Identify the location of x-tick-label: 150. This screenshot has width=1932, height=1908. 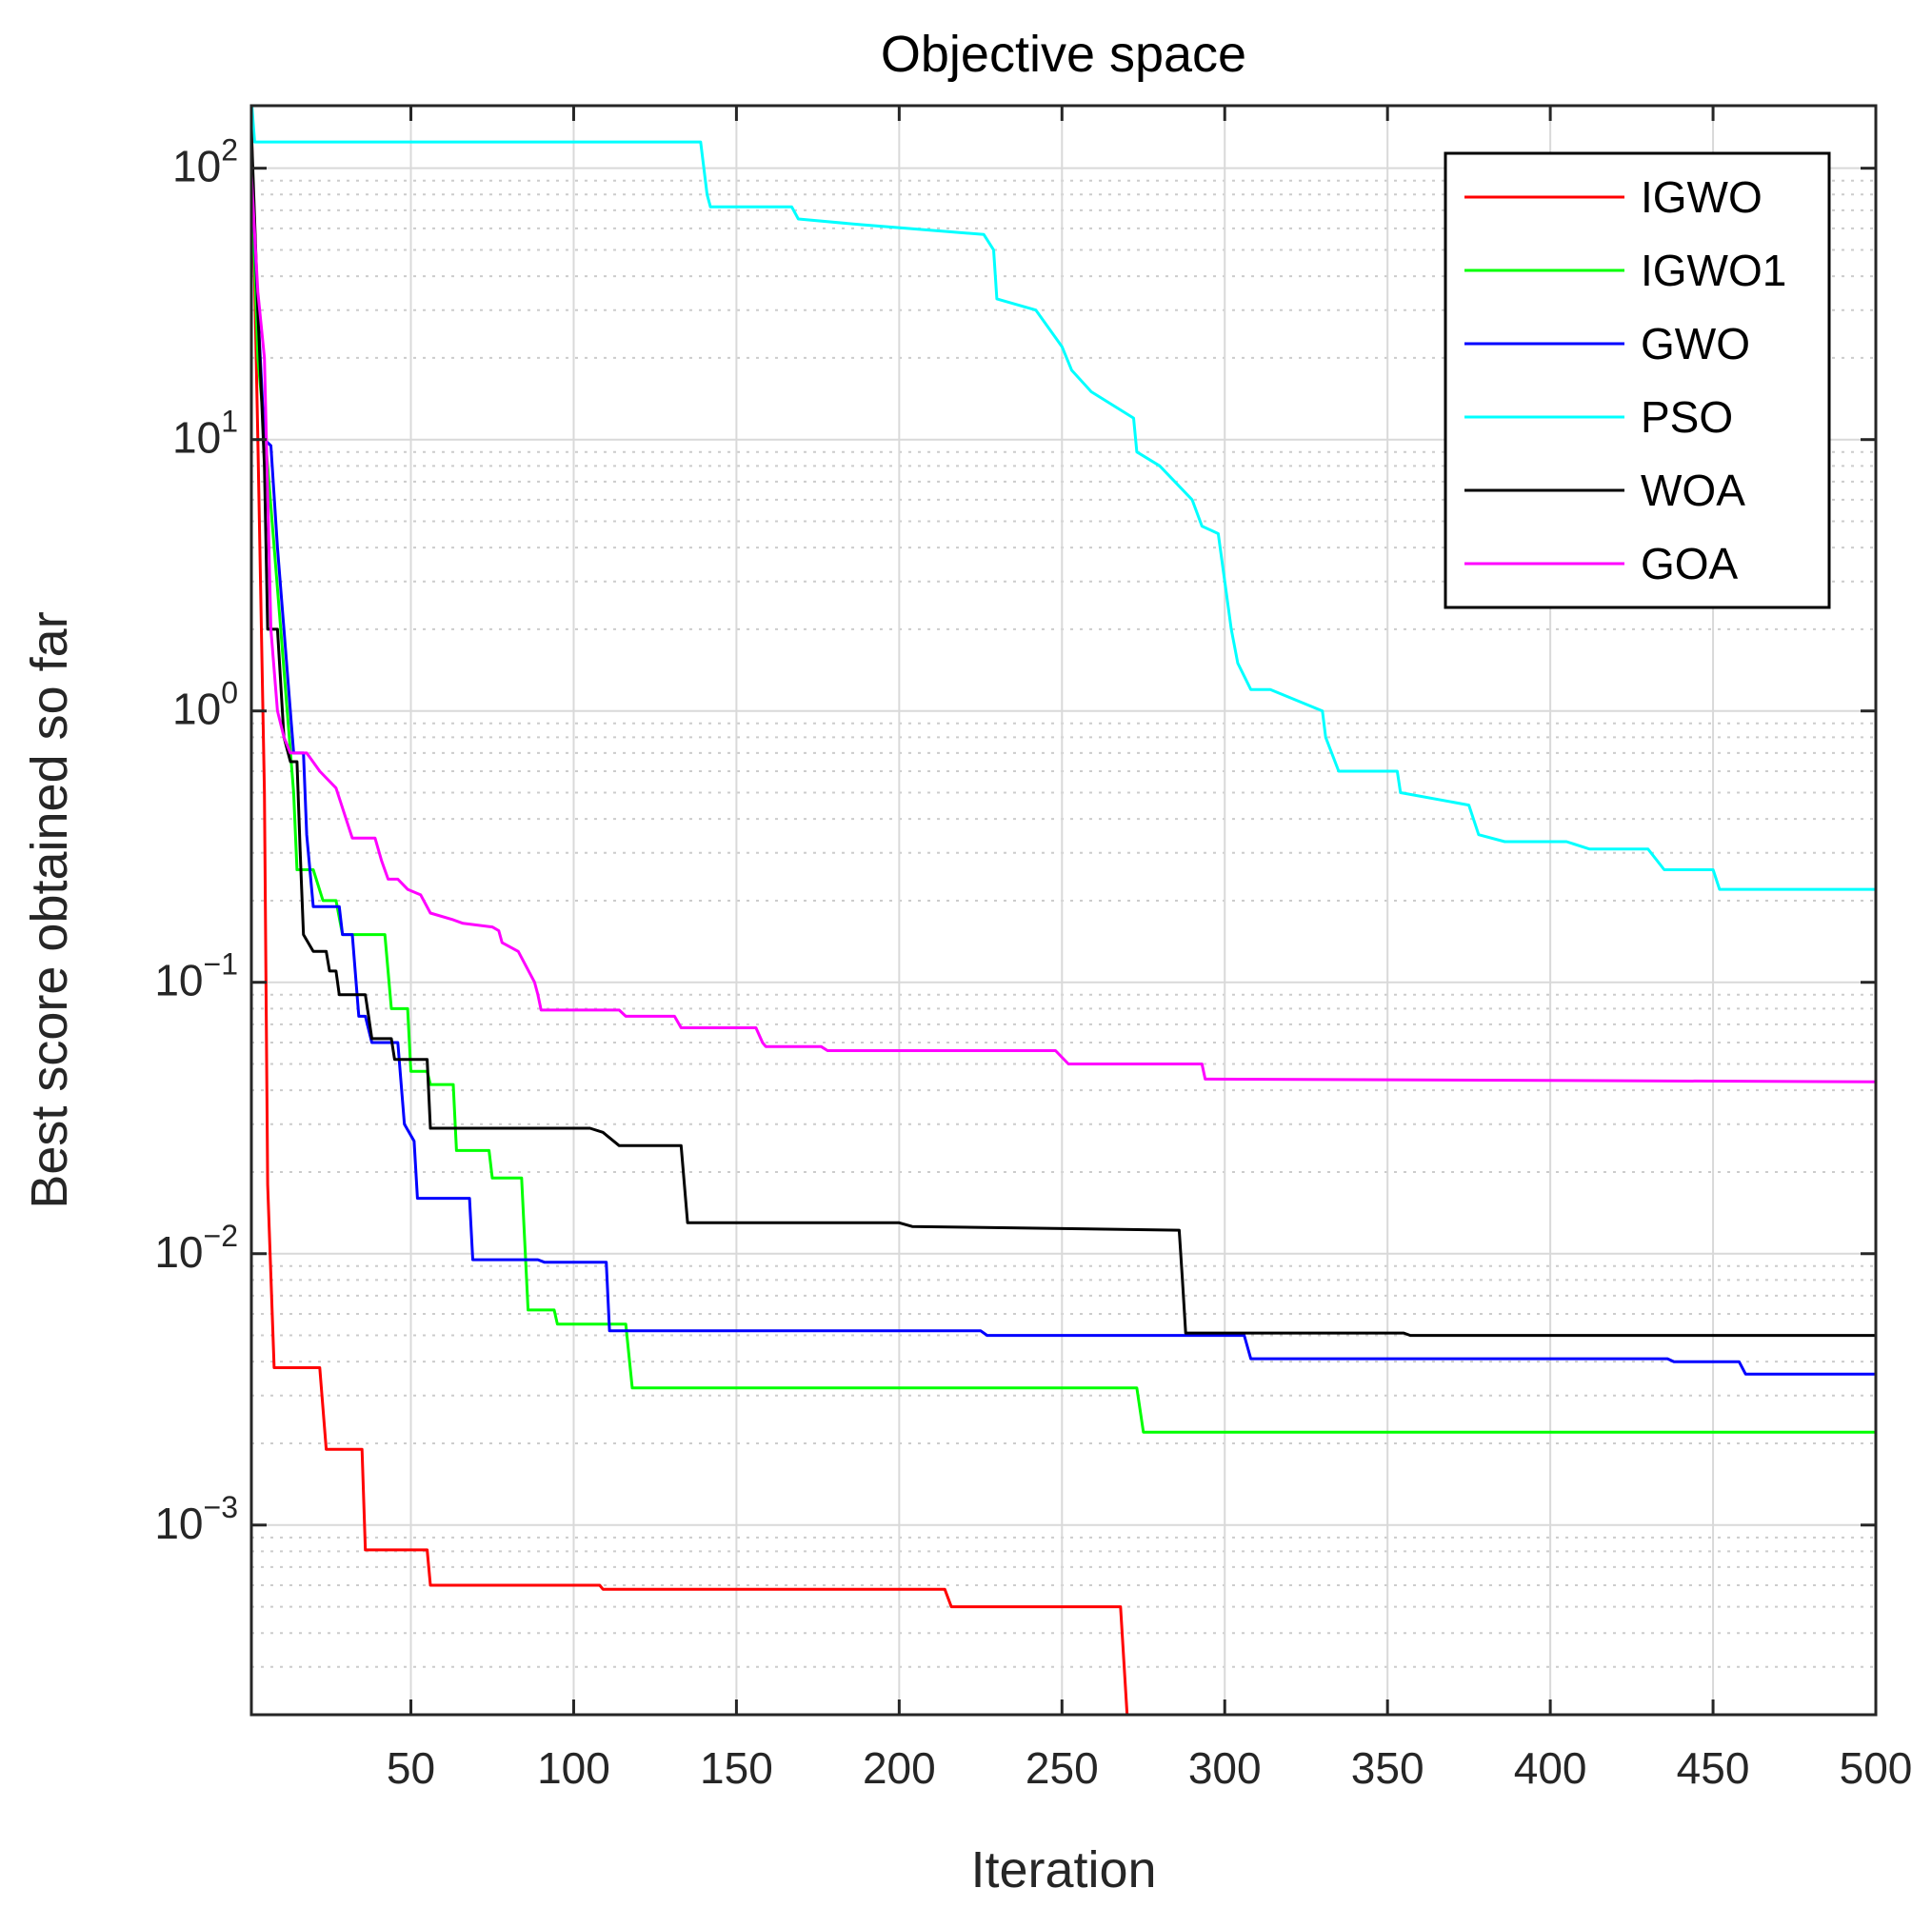
(736, 1768).